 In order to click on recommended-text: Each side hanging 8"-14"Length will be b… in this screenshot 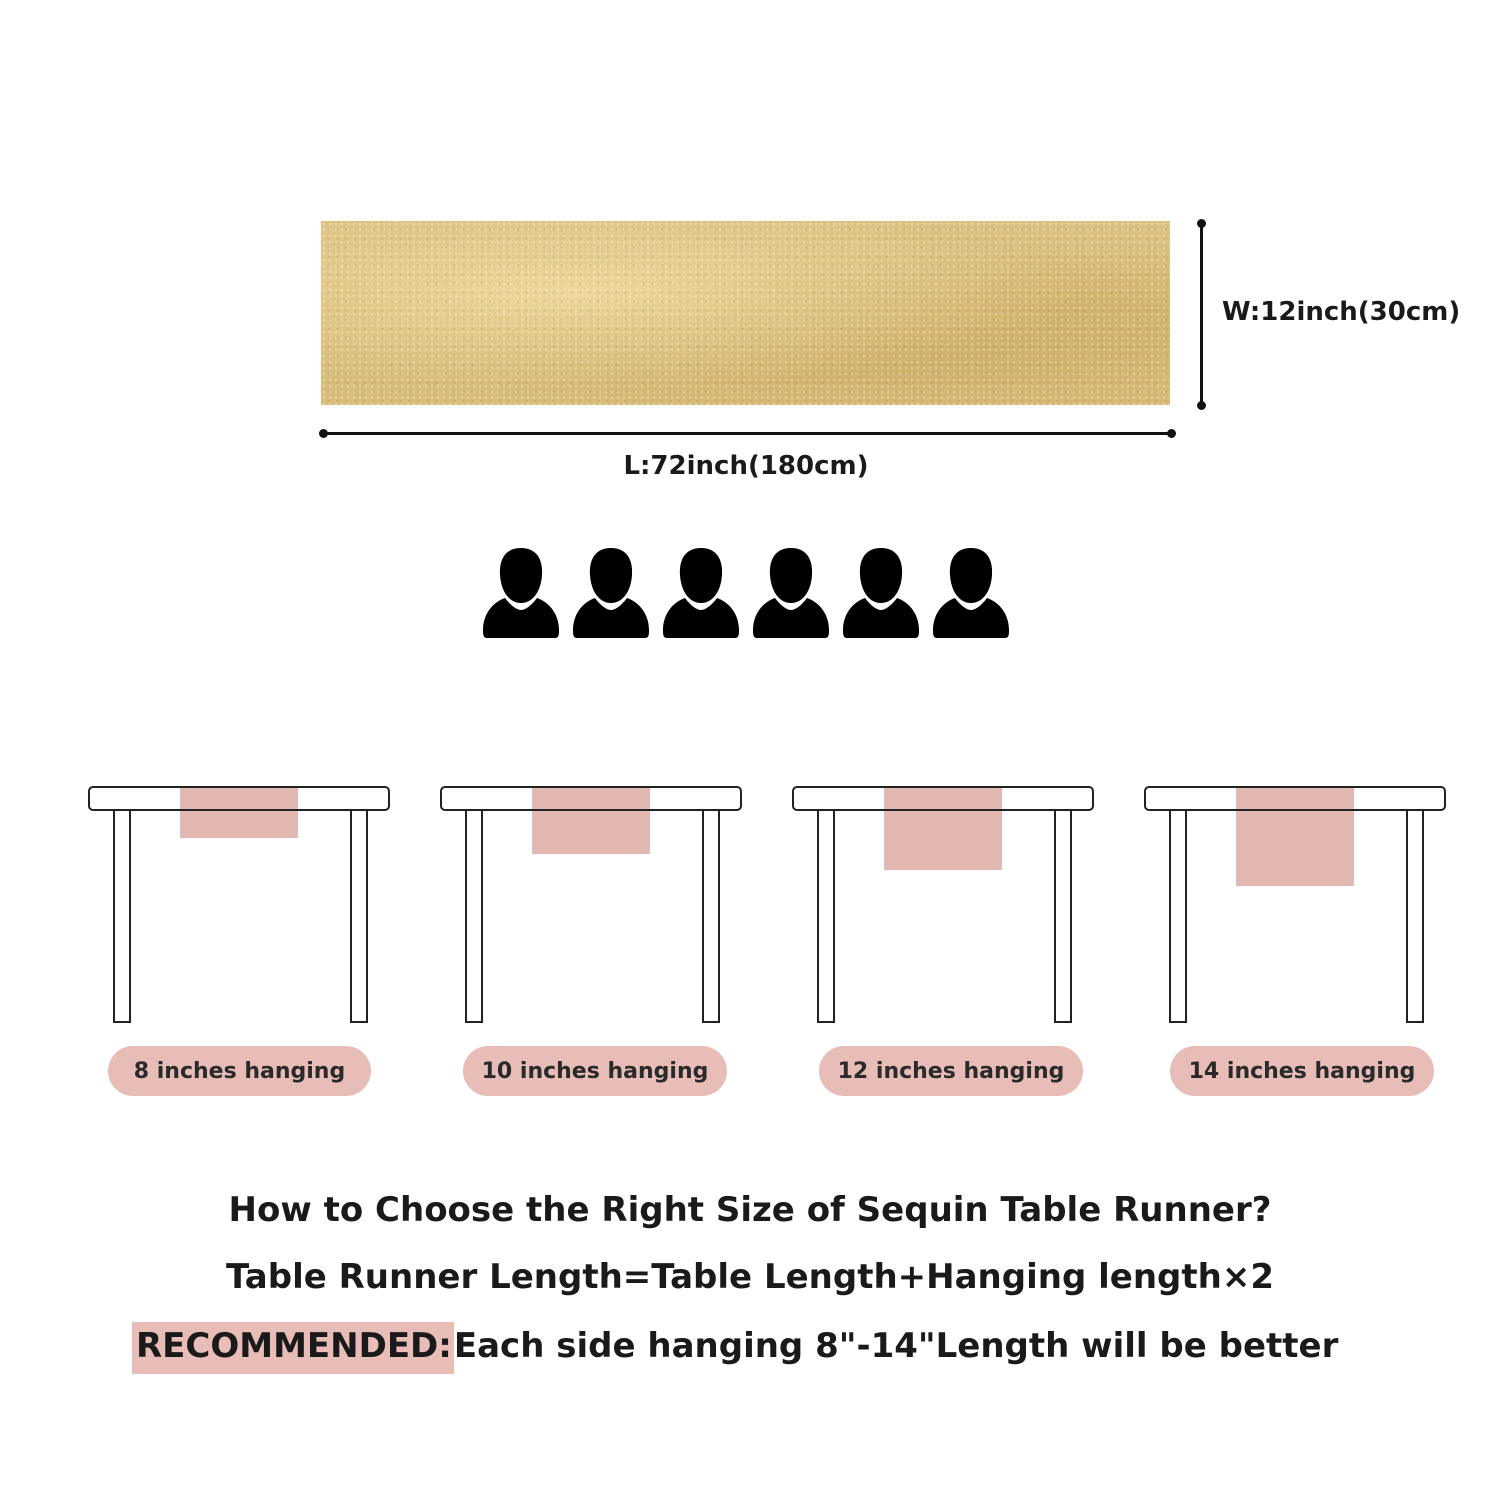, I will do `click(896, 1346)`.